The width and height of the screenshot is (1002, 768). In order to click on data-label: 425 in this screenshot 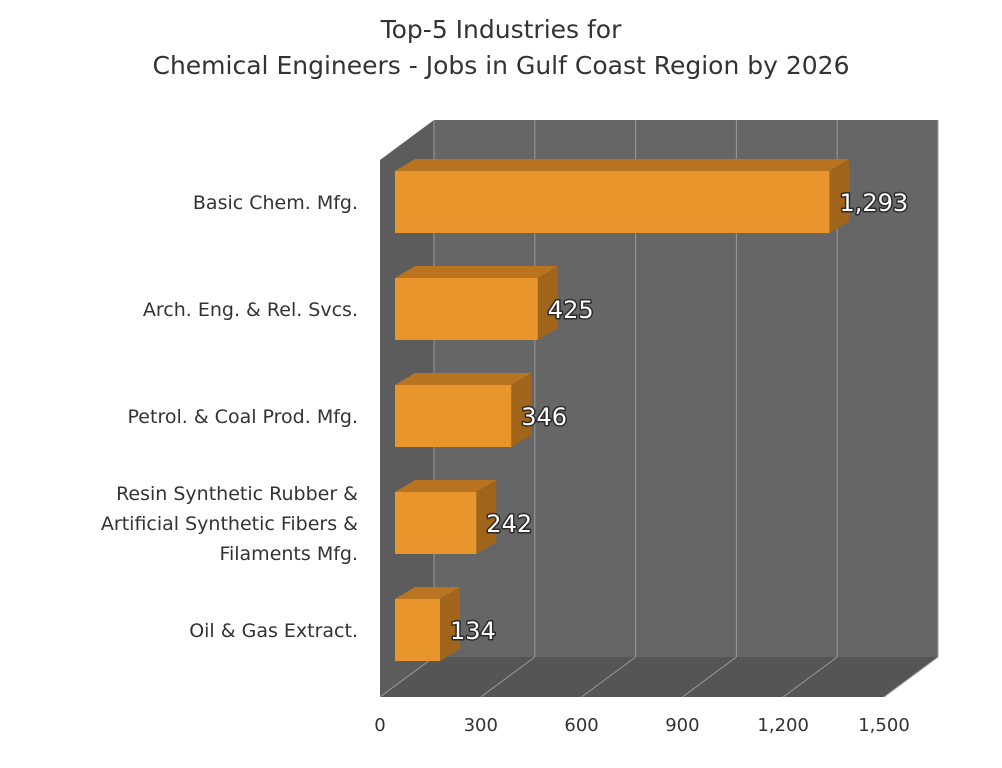, I will do `click(571, 310)`.